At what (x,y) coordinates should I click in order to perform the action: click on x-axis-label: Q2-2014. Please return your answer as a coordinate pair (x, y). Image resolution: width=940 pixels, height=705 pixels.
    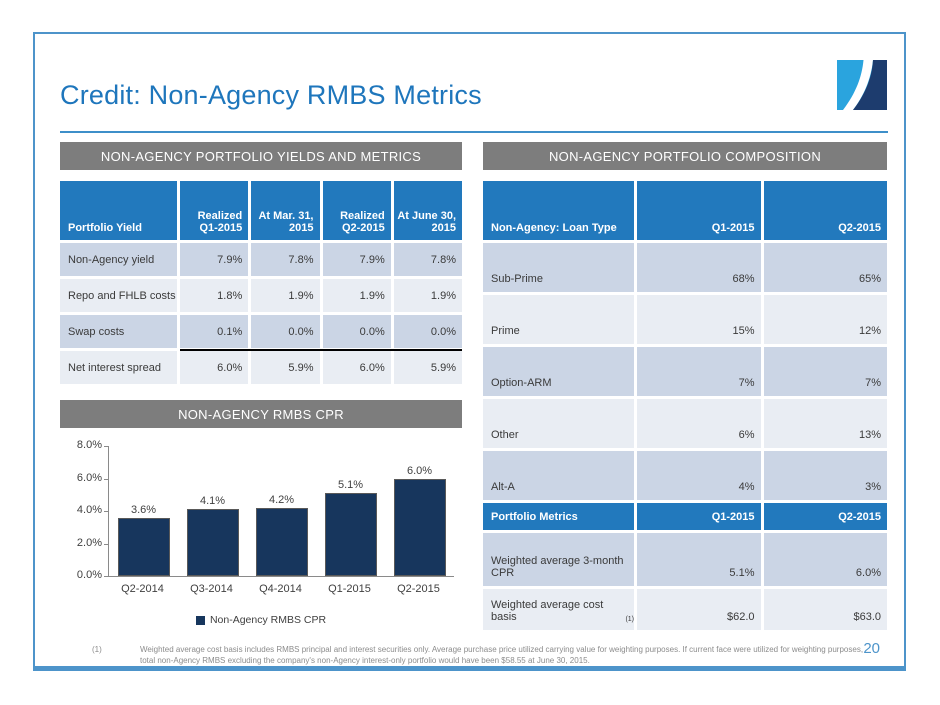
    Looking at the image, I should click on (142, 589).